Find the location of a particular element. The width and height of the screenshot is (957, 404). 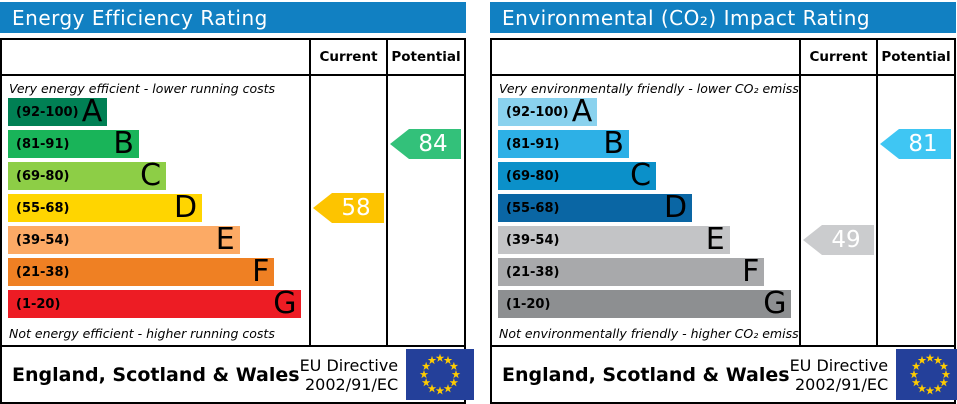

potential-column: 84 is located at coordinates (425, 210).